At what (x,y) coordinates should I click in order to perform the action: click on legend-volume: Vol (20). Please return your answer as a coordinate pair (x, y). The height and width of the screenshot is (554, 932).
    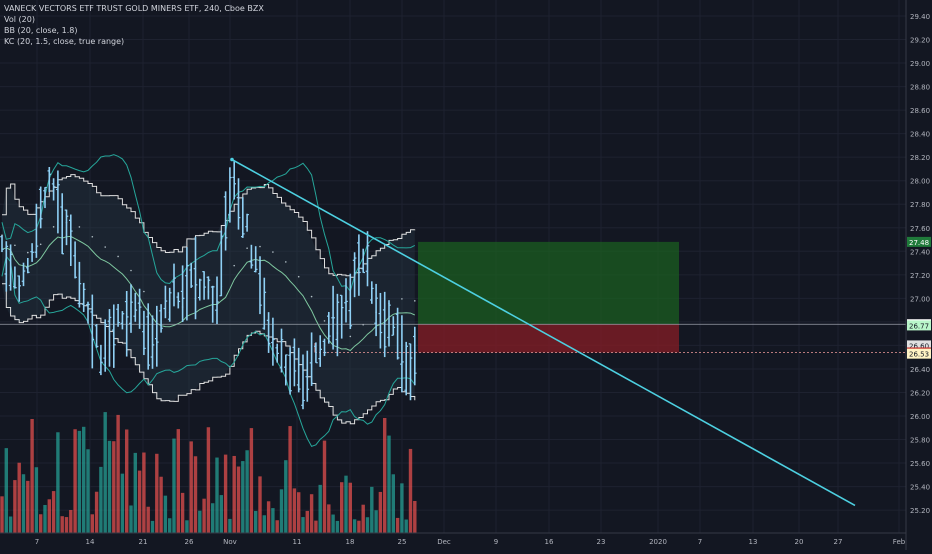
    Looking at the image, I should click on (19, 19).